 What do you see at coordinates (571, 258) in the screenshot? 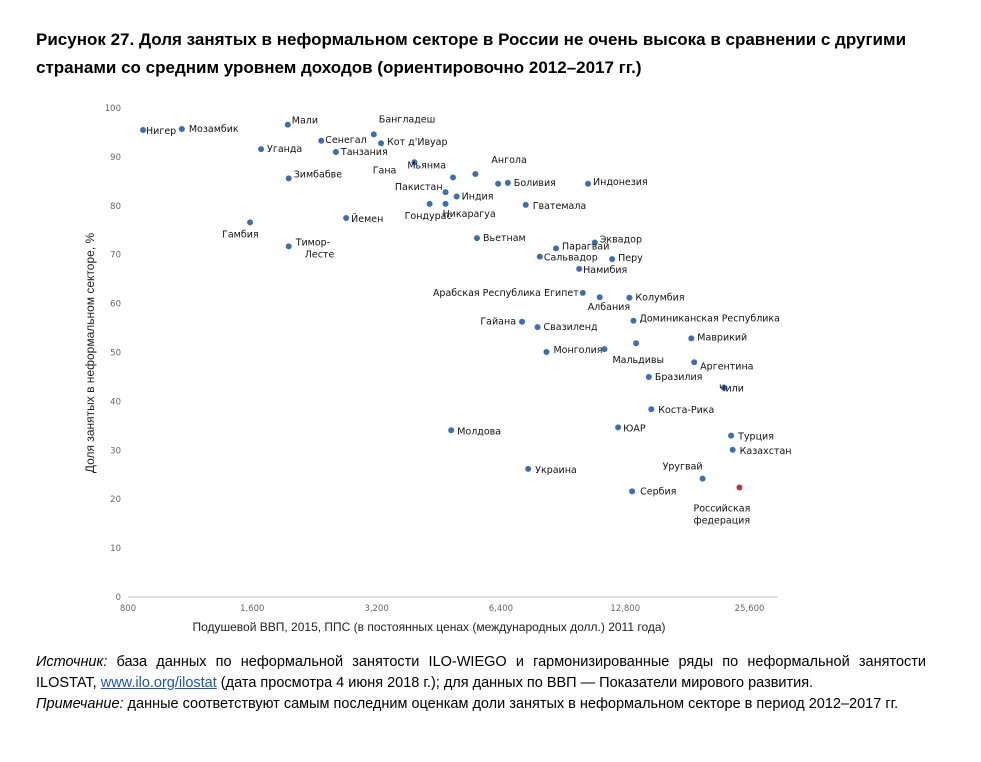
I see `point-label: Сальвадор` at bounding box center [571, 258].